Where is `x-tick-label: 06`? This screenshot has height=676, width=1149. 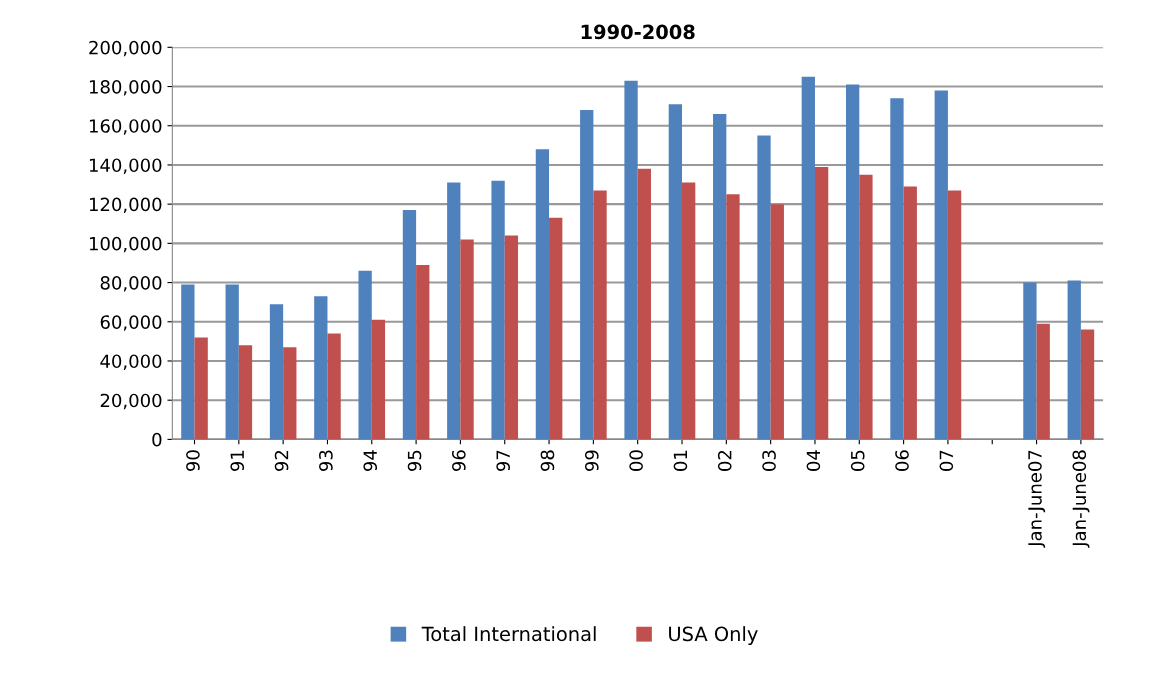
x-tick-label: 06 is located at coordinates (902, 460).